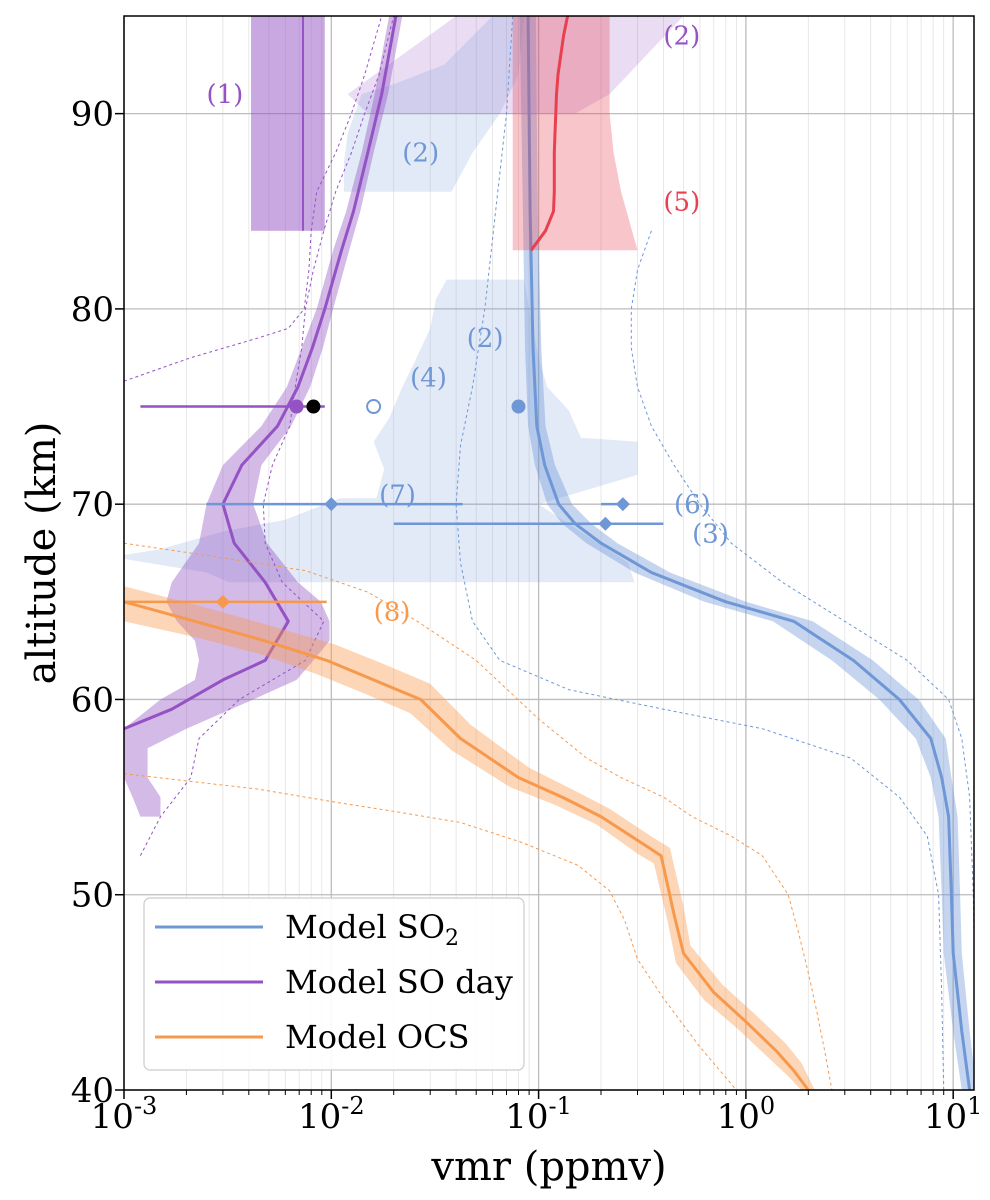 This screenshot has height=1200, width=990. I want to click on annotation-3-8: (3), so click(710, 534).